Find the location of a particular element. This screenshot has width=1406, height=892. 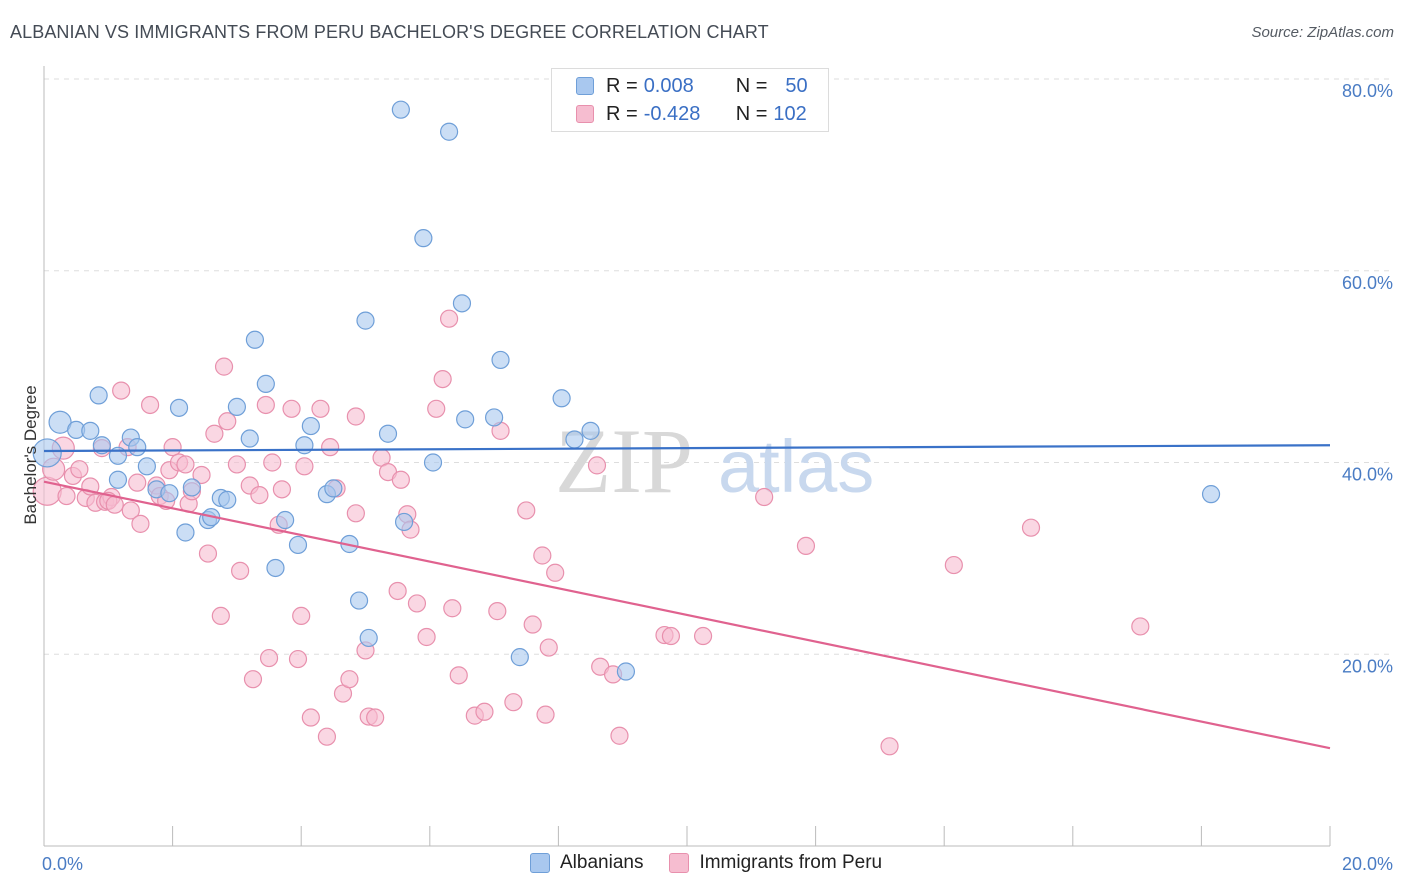

legend-swatch-pink is located at coordinates (585, 114).